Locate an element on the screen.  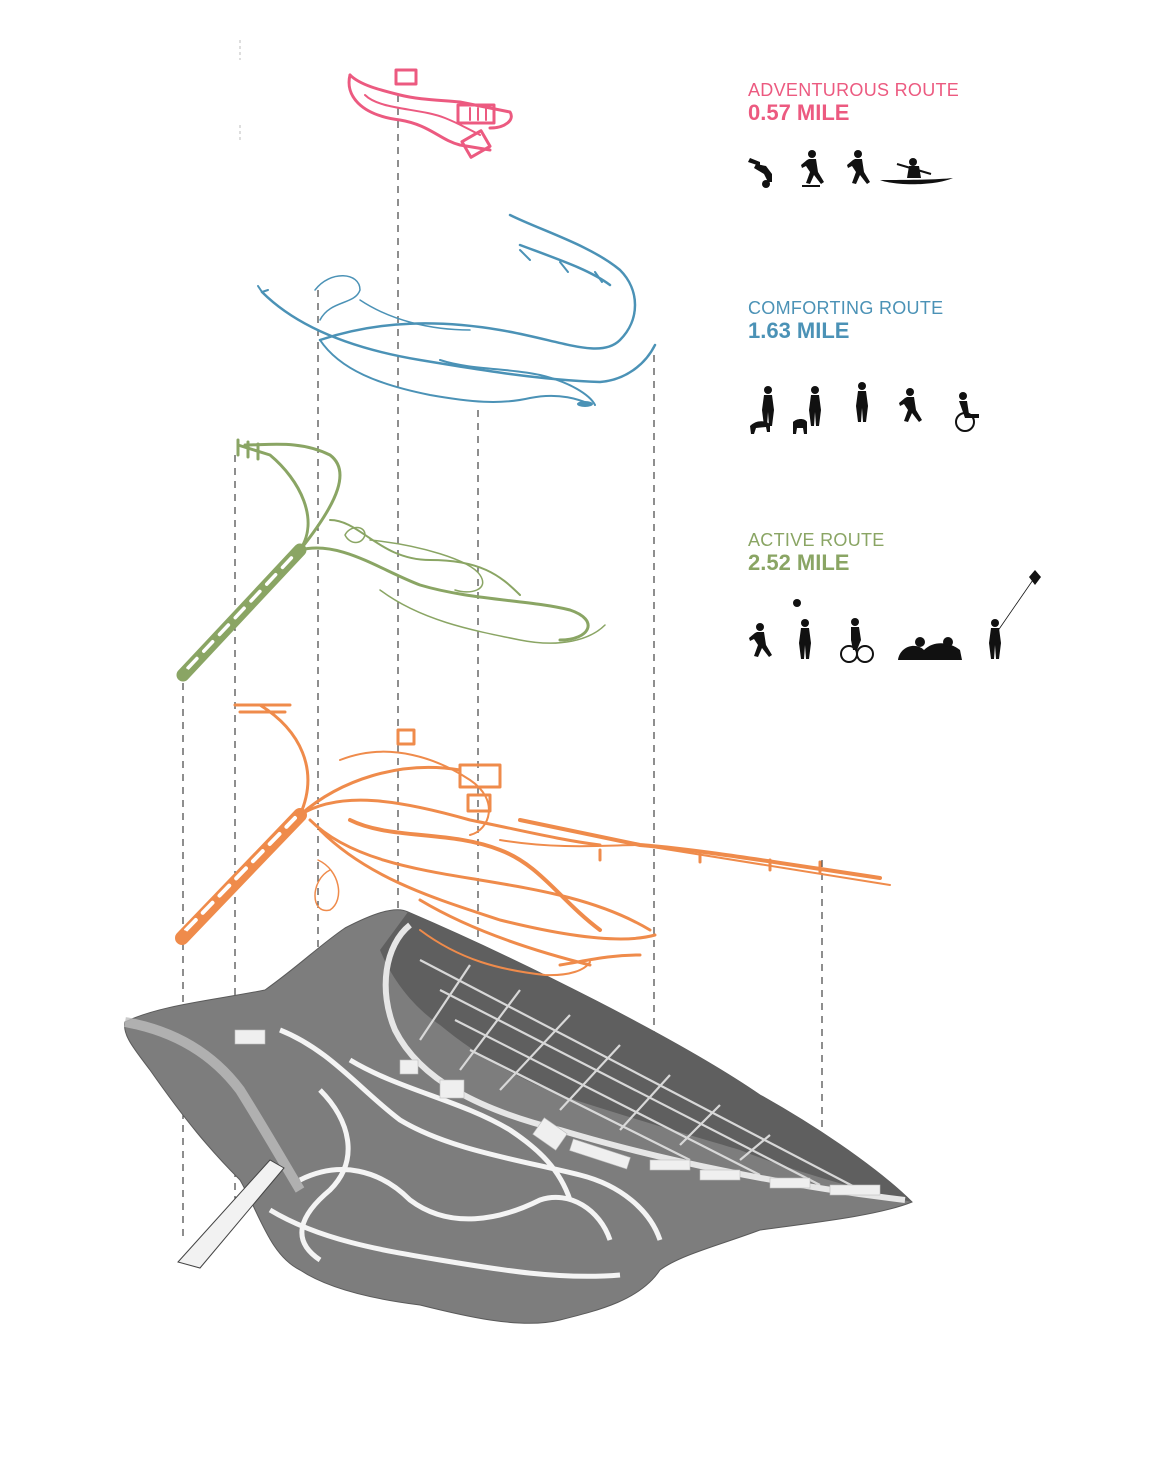
street-grid is located at coordinates (645, 1077).